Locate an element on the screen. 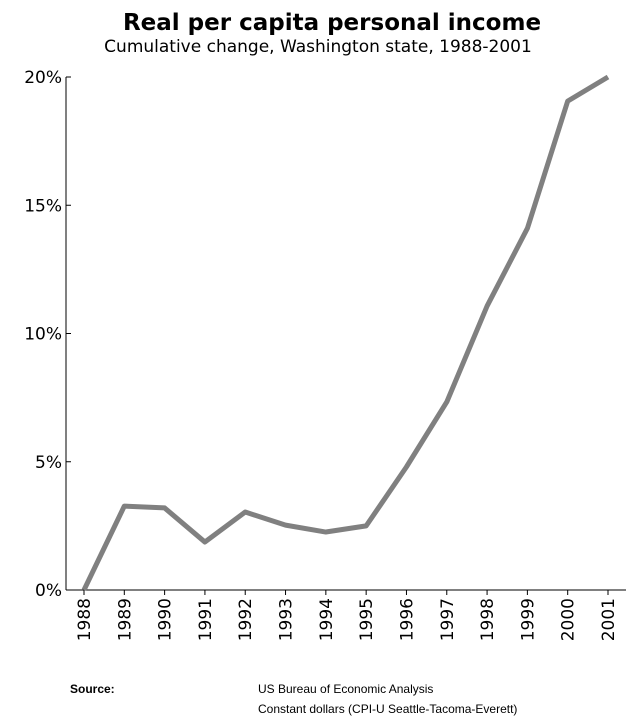 Image resolution: width=629 pixels, height=721 pixels. x-tick-label: 2001 is located at coordinates (609, 619).